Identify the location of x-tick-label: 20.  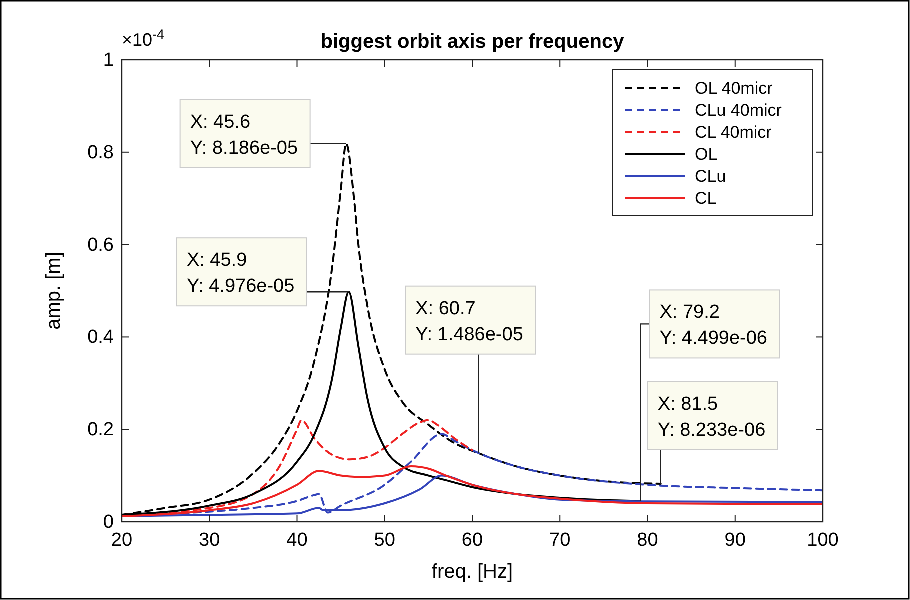
(122, 540).